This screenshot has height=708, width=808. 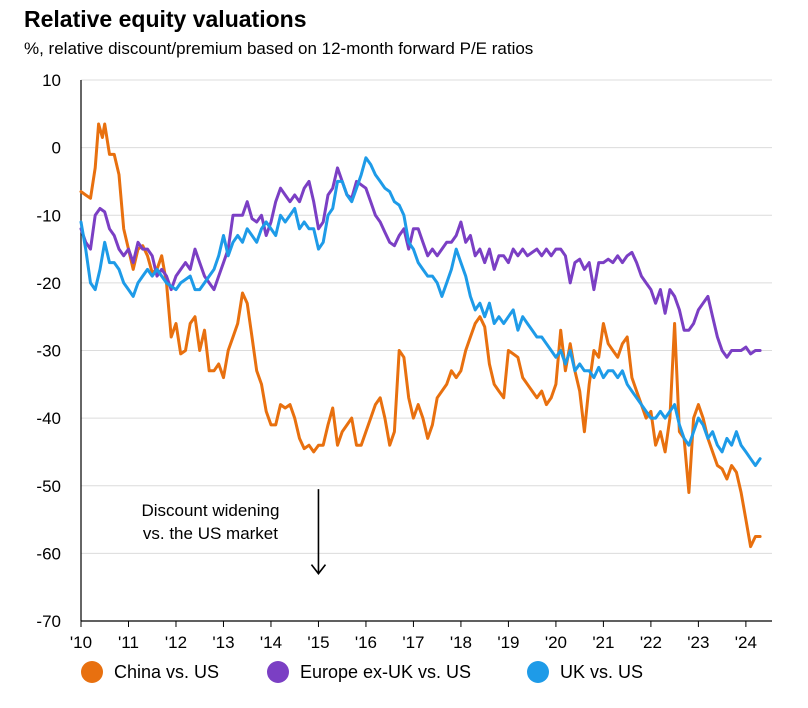 I want to click on x-tick-label: '15, so click(x=318, y=642).